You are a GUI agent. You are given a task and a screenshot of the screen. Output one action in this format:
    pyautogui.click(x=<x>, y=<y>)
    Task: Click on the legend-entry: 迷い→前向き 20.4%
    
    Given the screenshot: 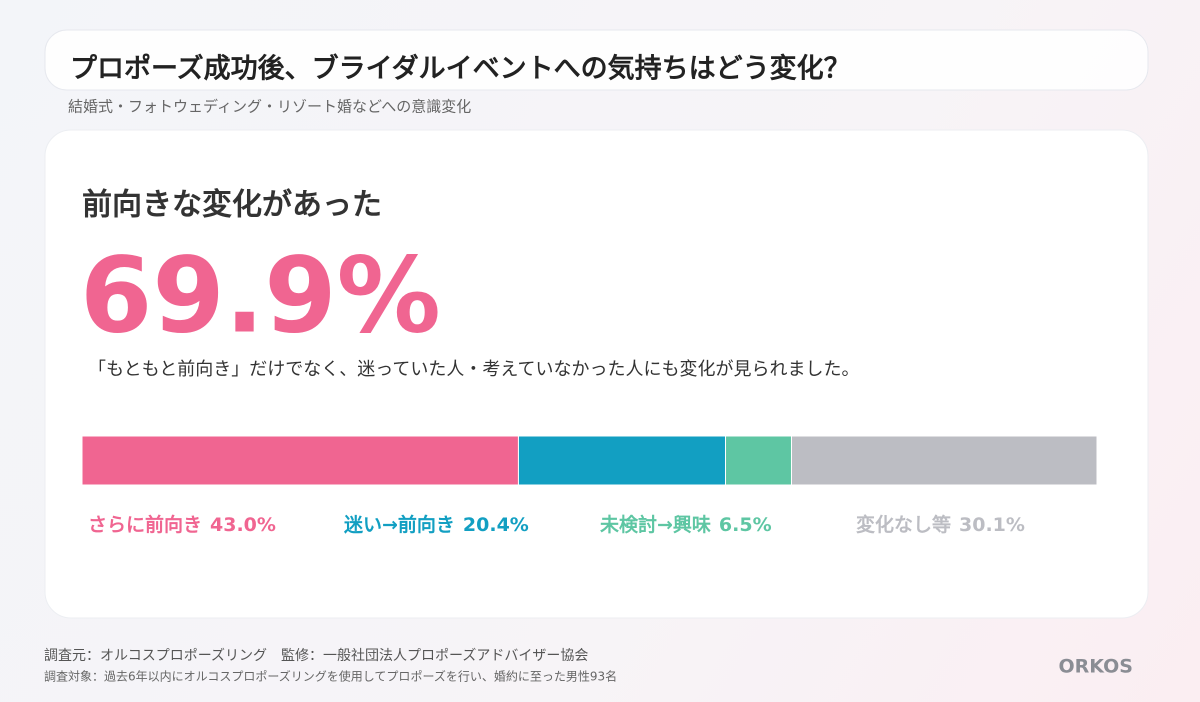 What is the action you would take?
    pyautogui.click(x=436, y=524)
    